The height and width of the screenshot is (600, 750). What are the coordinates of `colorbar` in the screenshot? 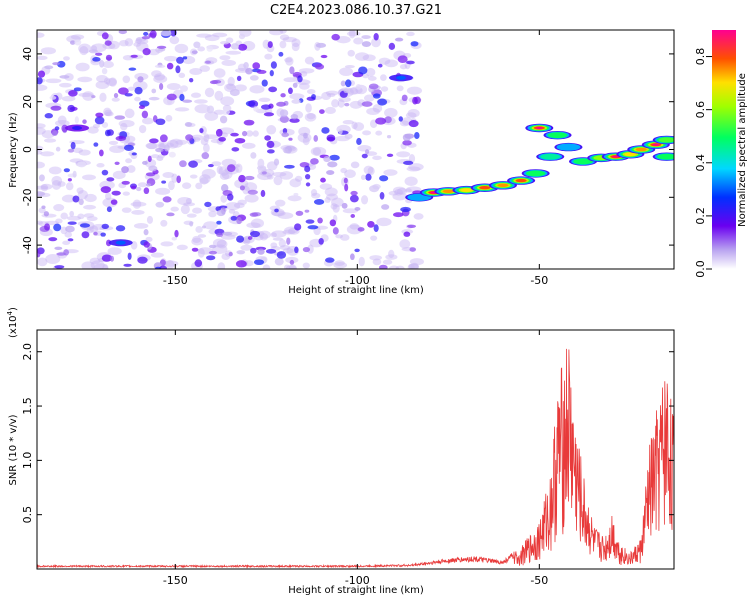 It's located at (724, 149).